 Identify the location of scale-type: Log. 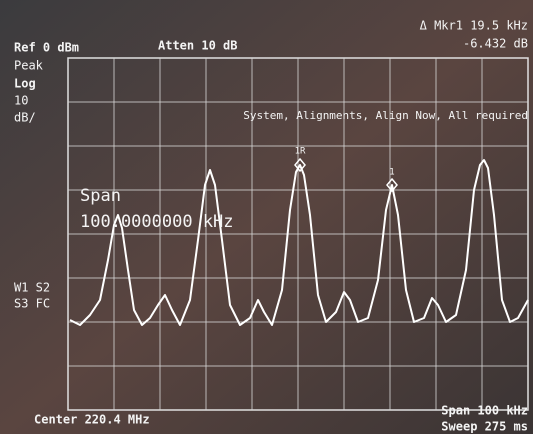
(25, 84).